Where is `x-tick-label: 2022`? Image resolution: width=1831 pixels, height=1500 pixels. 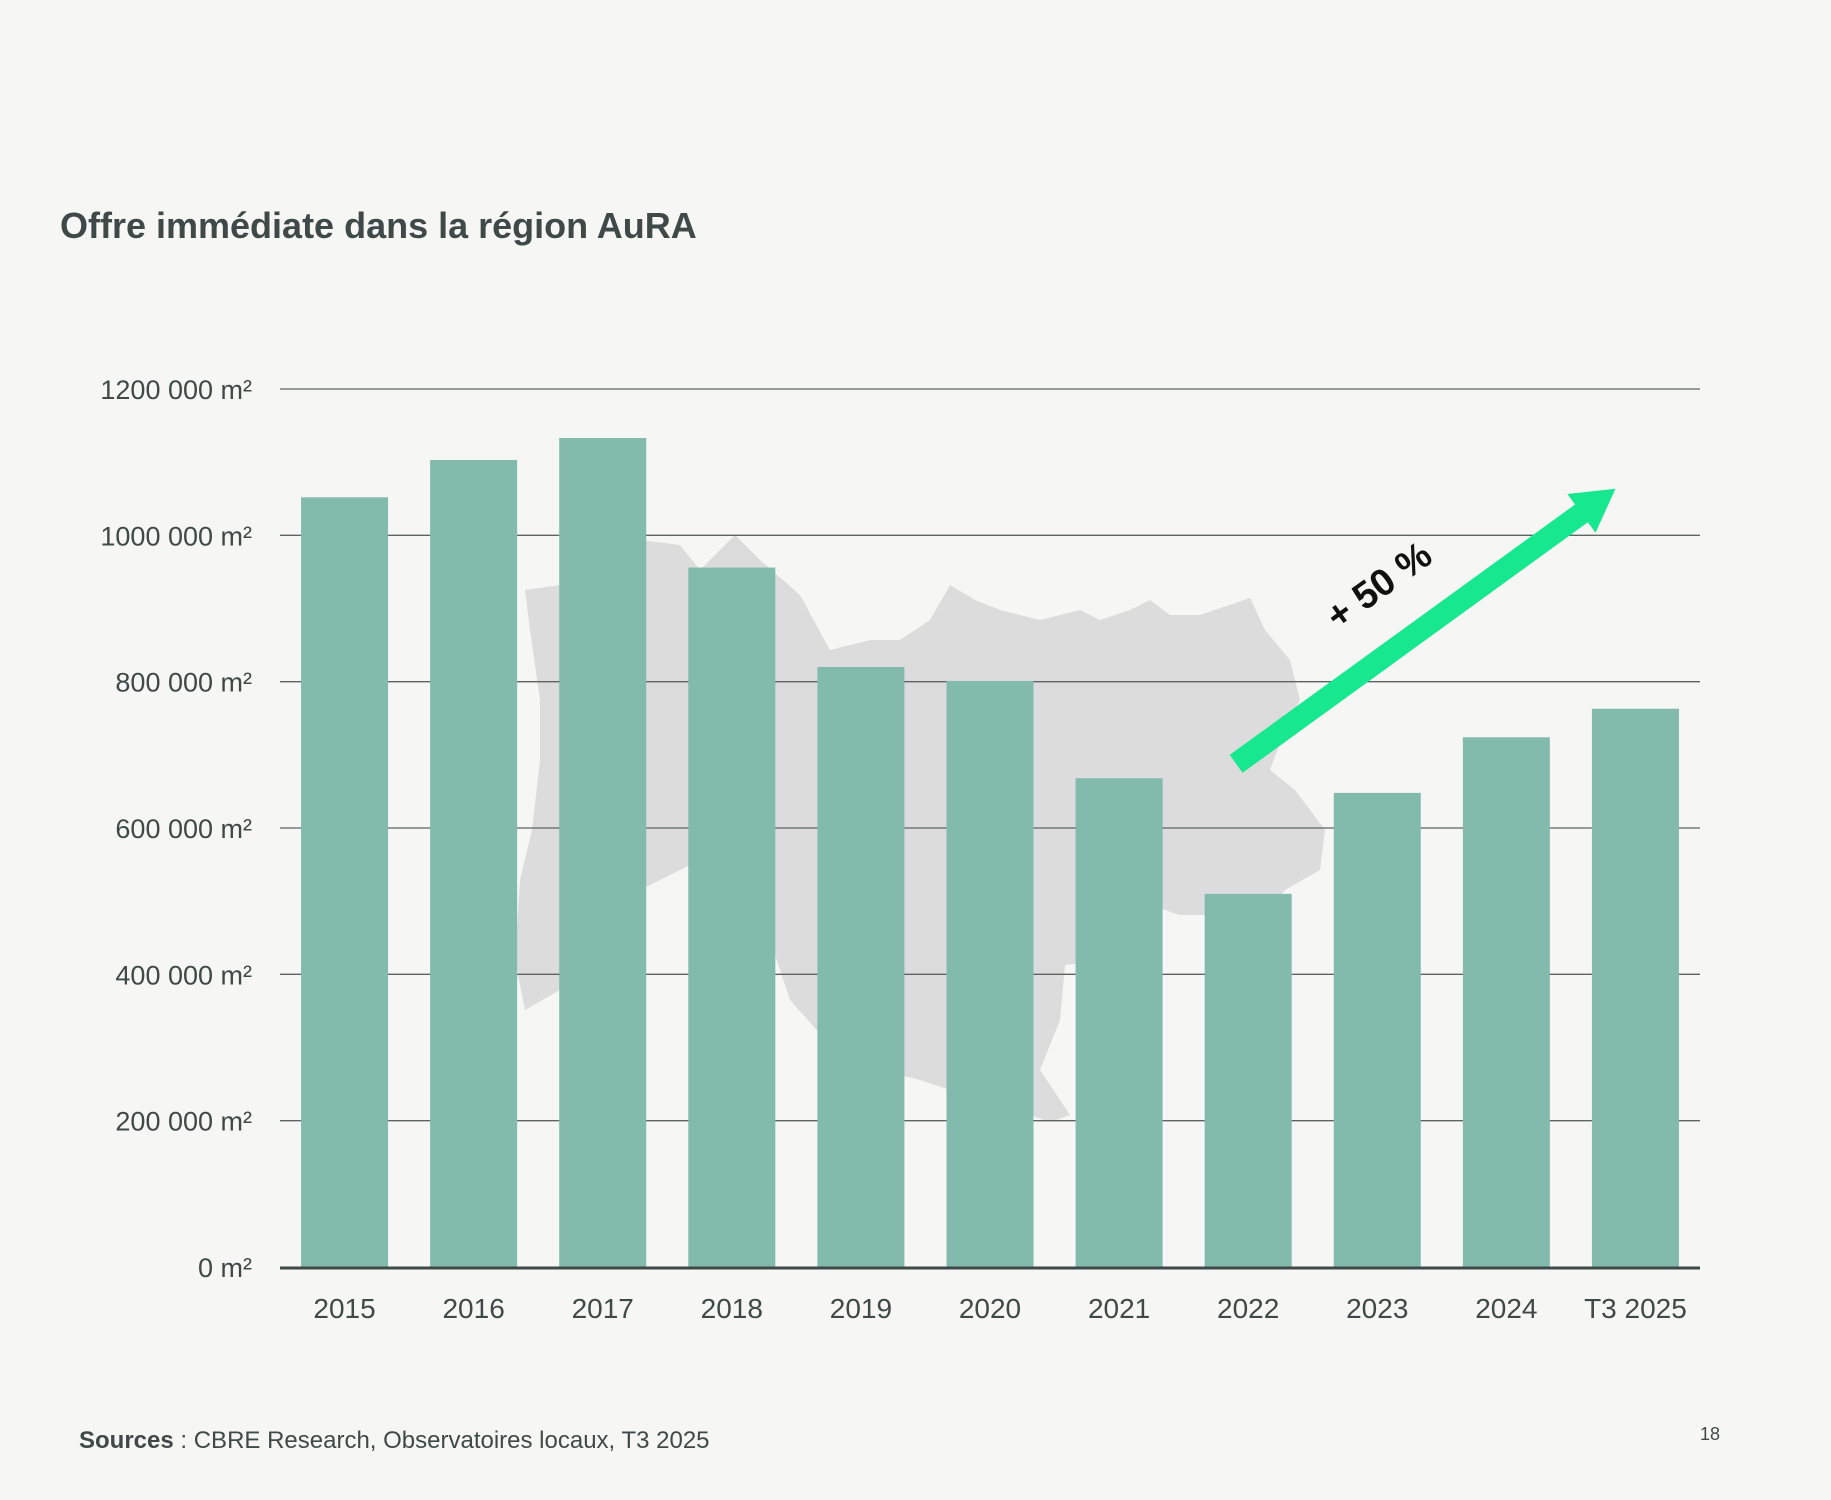
x-tick-label: 2022 is located at coordinates (1248, 1308).